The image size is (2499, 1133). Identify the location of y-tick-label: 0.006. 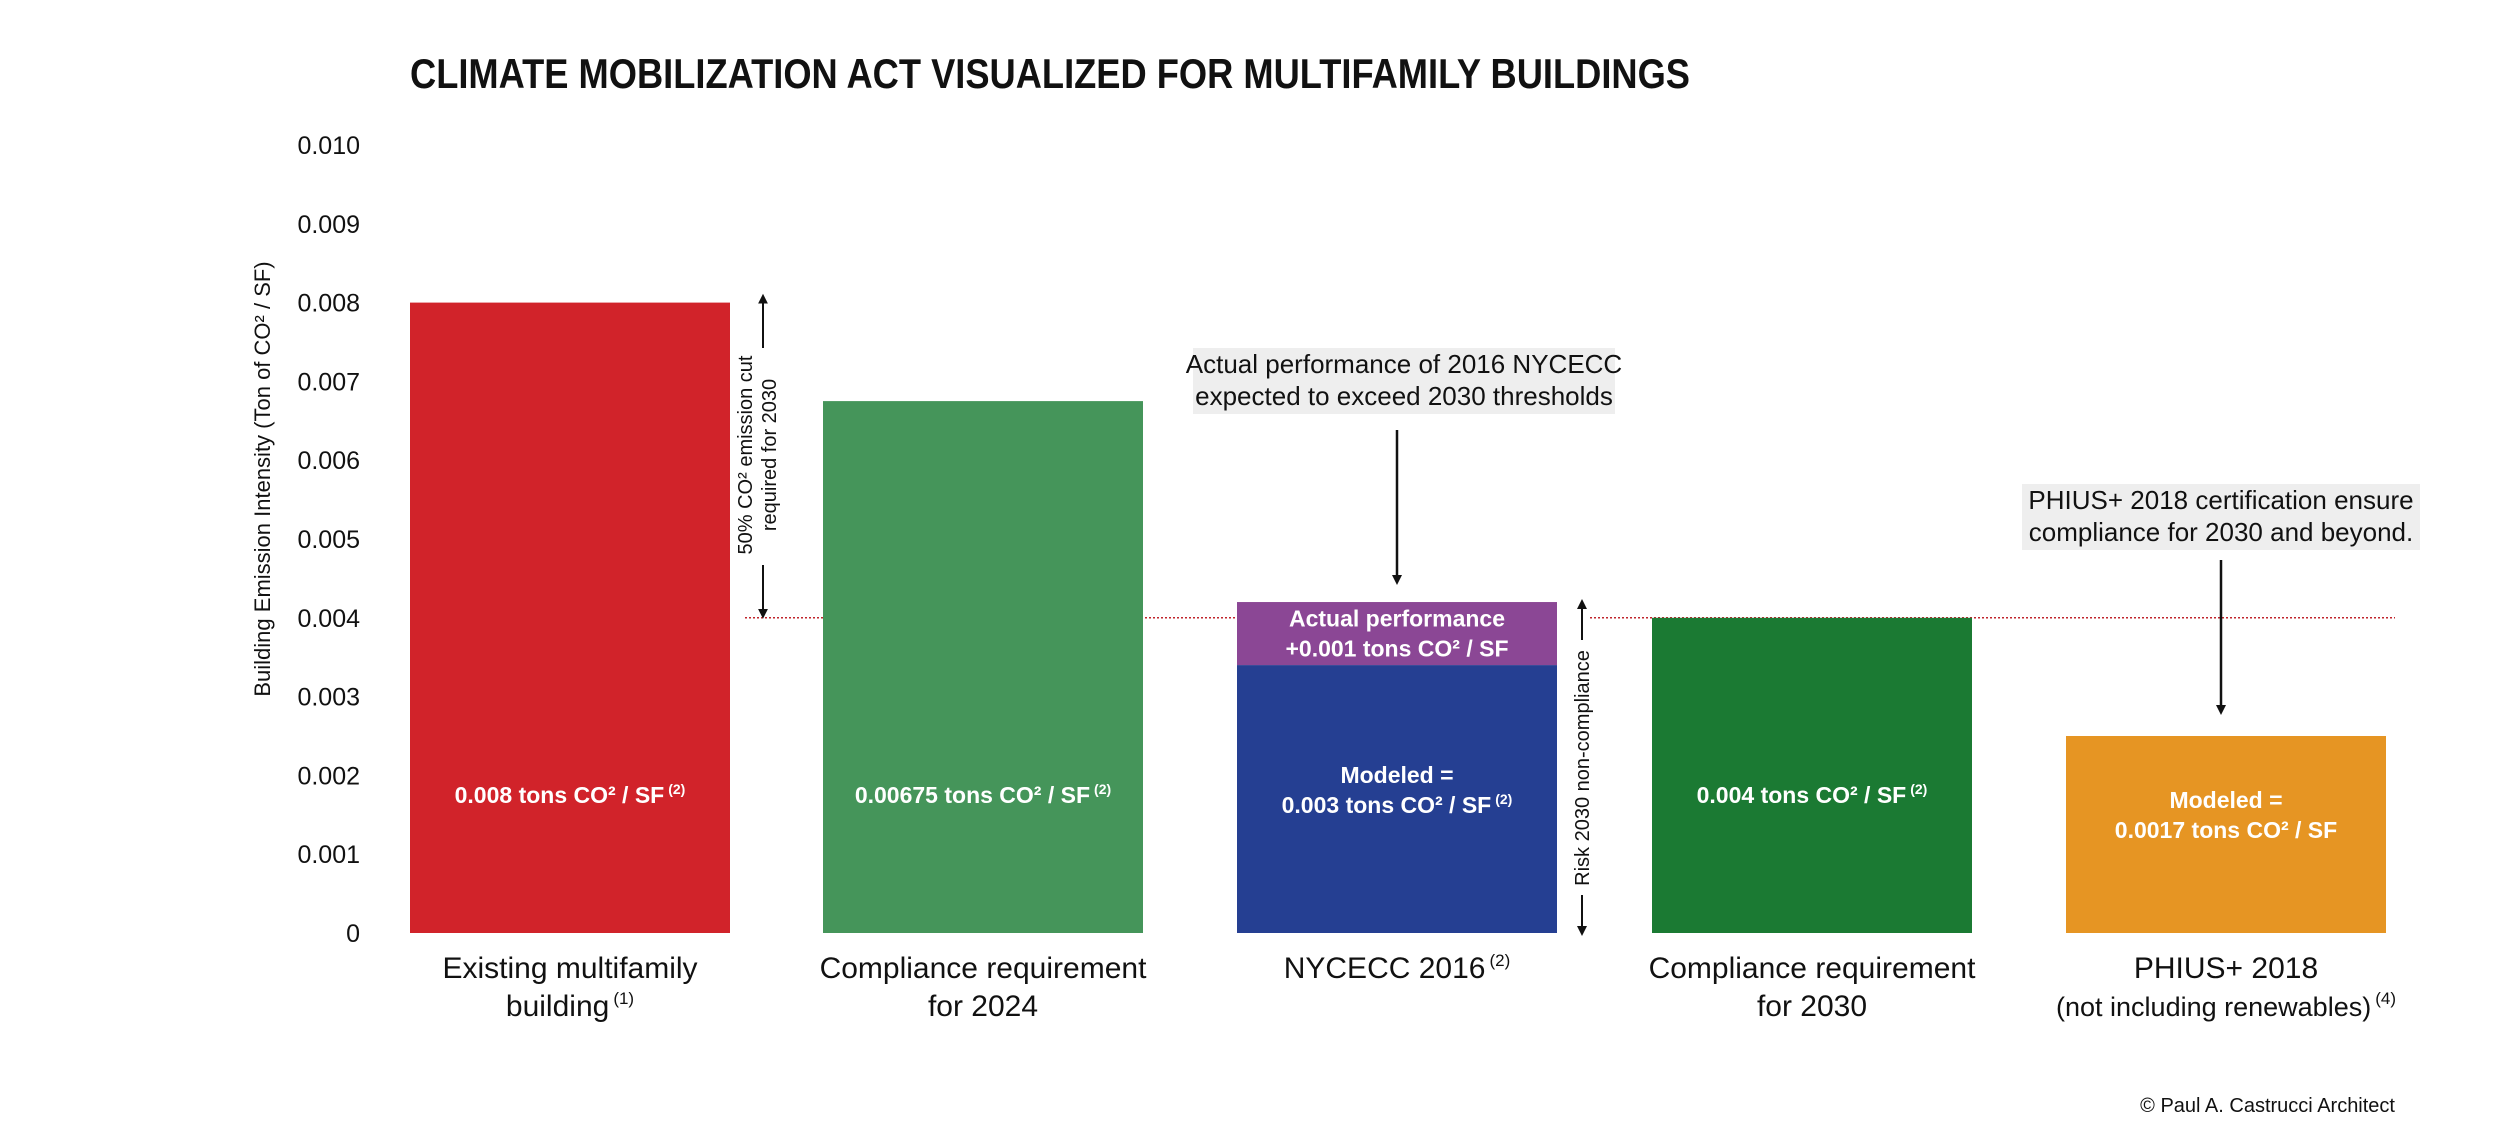
(328, 461).